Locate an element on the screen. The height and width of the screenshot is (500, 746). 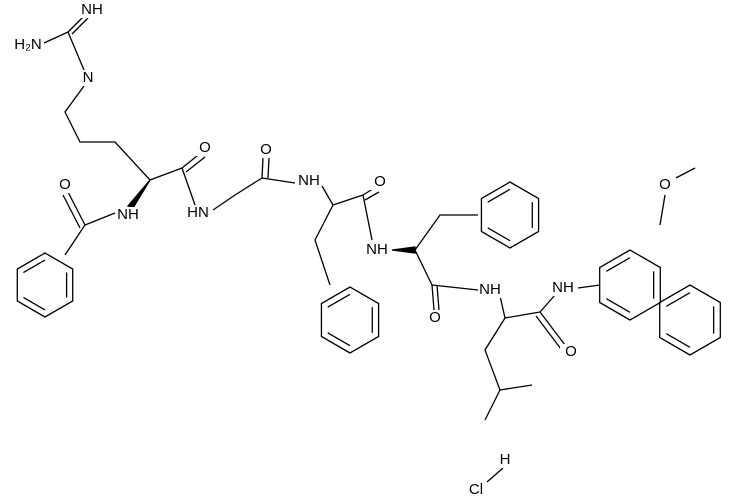
atom-label: HN is located at coordinates (198, 212).